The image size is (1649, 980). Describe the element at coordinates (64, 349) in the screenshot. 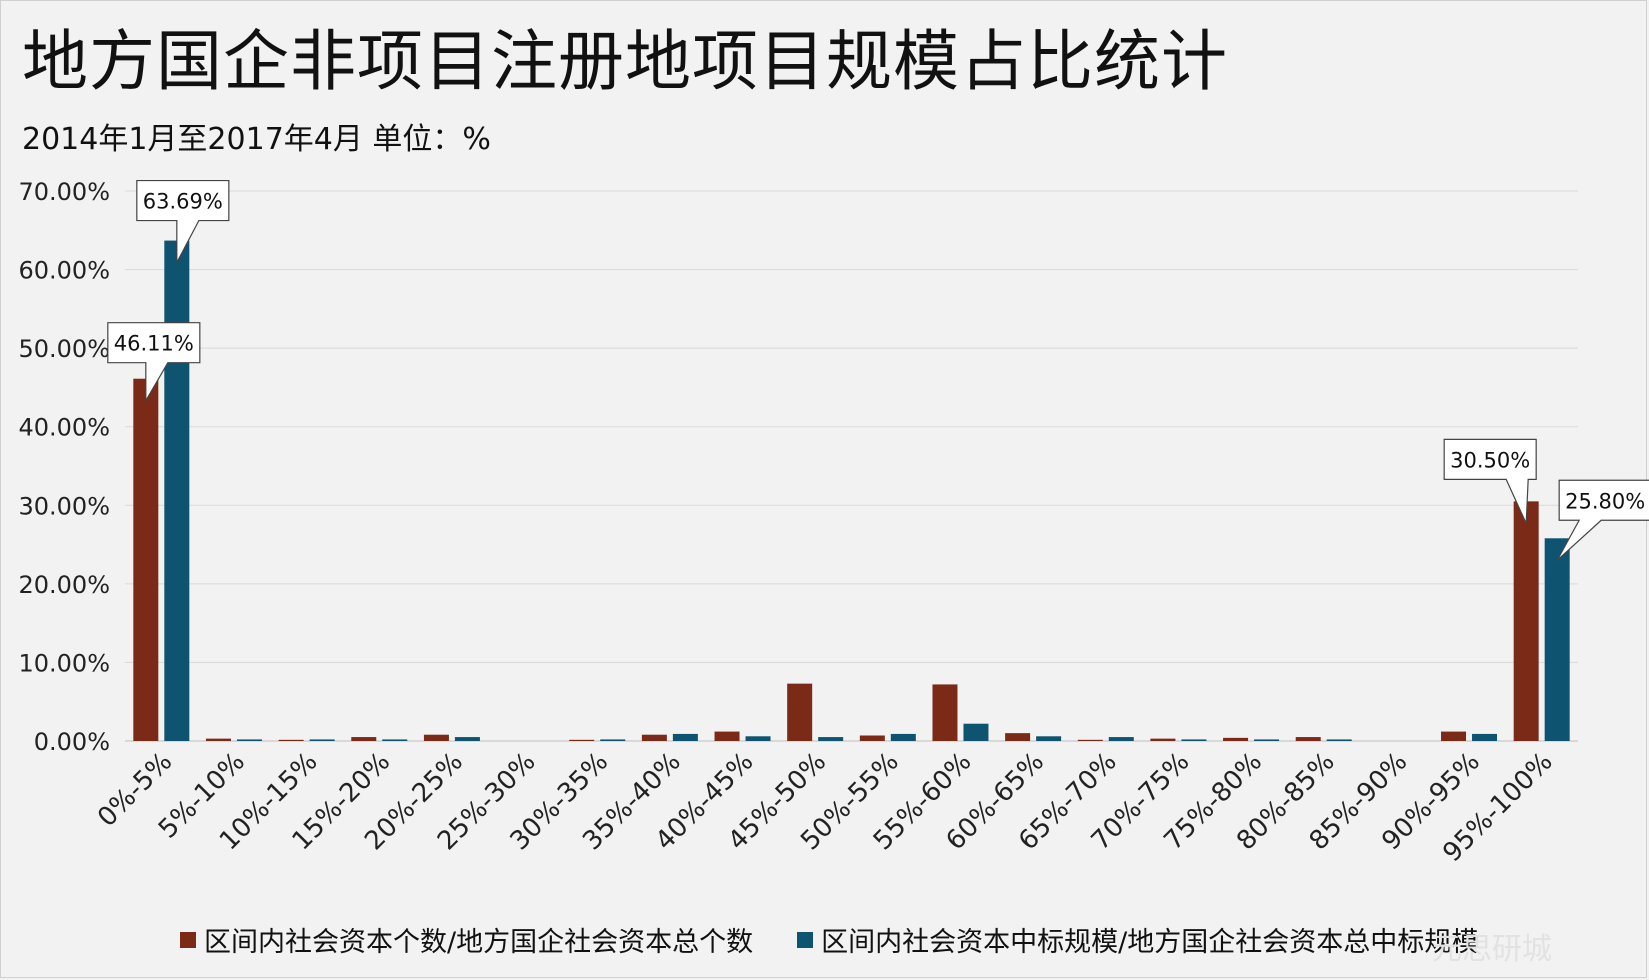

I see `y-tick-label: 50.00%` at that location.